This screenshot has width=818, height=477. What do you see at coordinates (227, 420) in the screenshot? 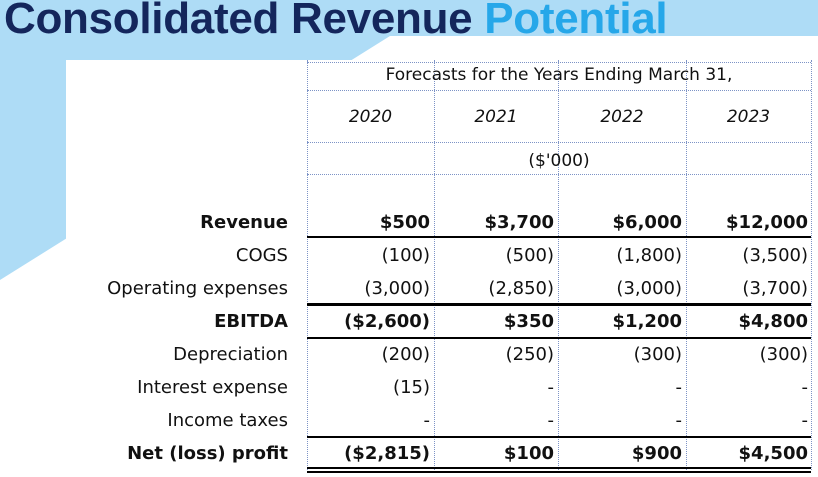
I see `row-label-income-taxes: Income taxes` at bounding box center [227, 420].